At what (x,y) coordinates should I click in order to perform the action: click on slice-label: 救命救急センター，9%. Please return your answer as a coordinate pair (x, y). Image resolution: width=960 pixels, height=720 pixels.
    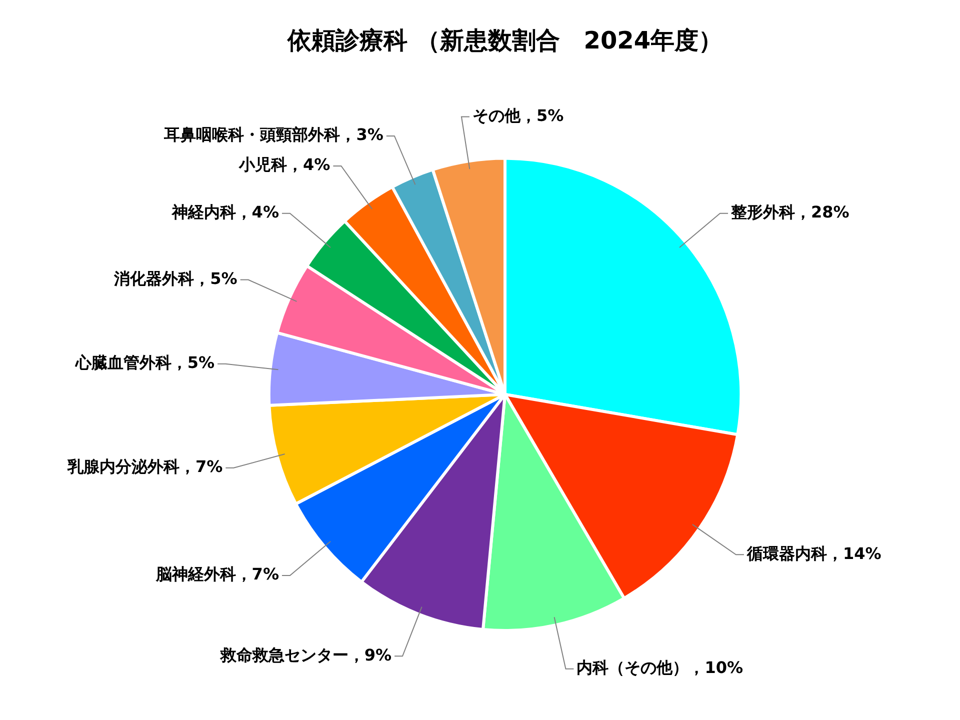
    Looking at the image, I should click on (305, 654).